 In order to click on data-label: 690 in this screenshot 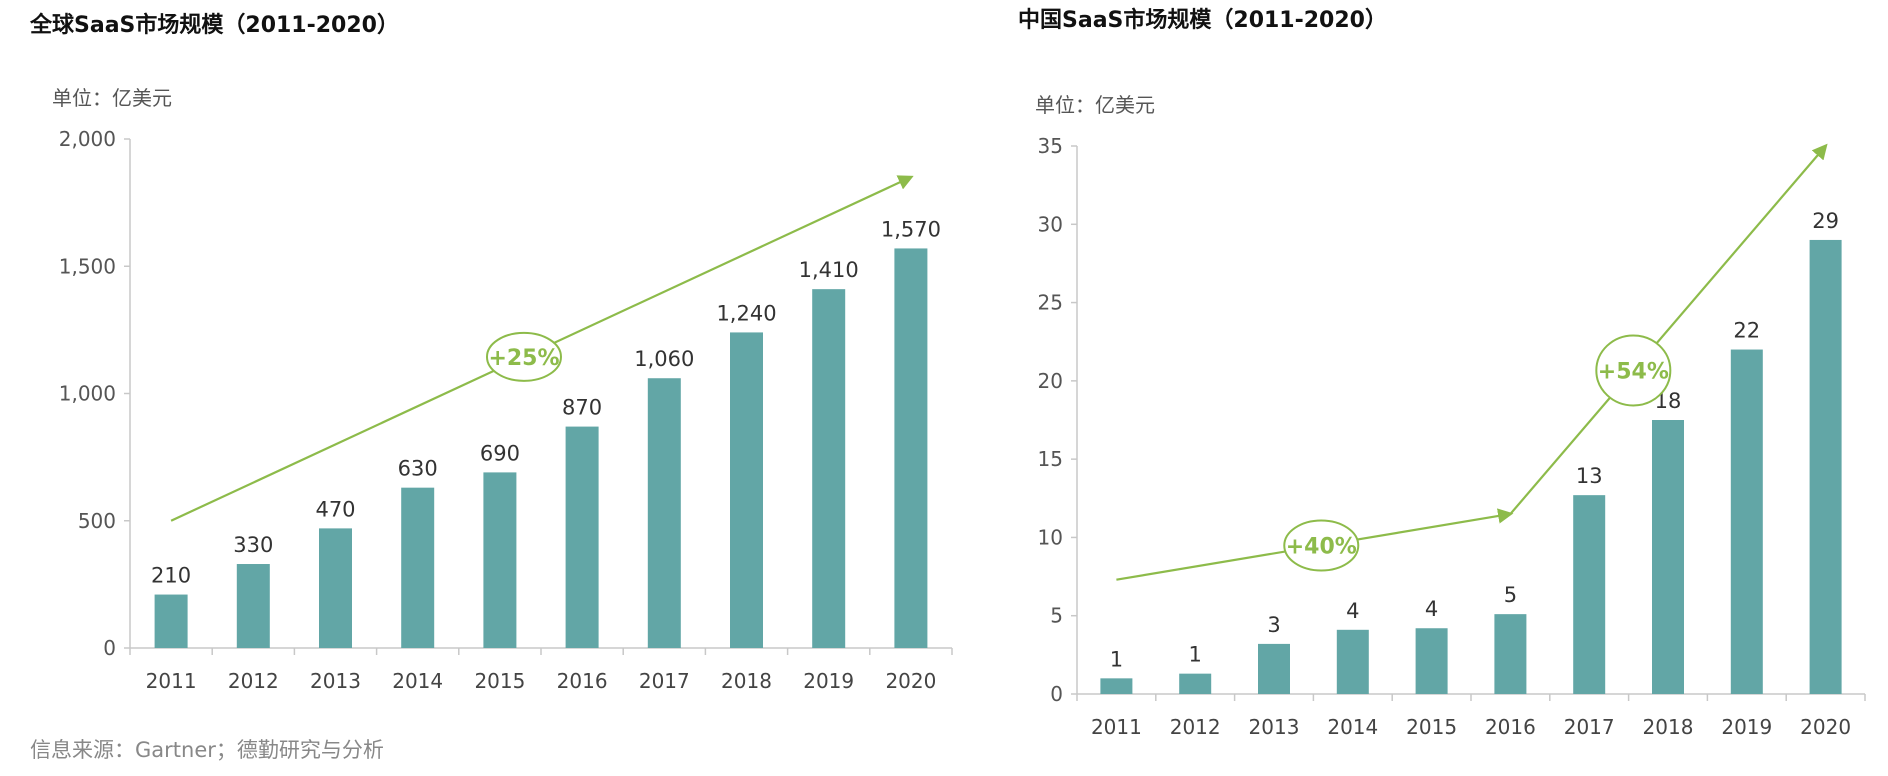, I will do `click(500, 453)`.